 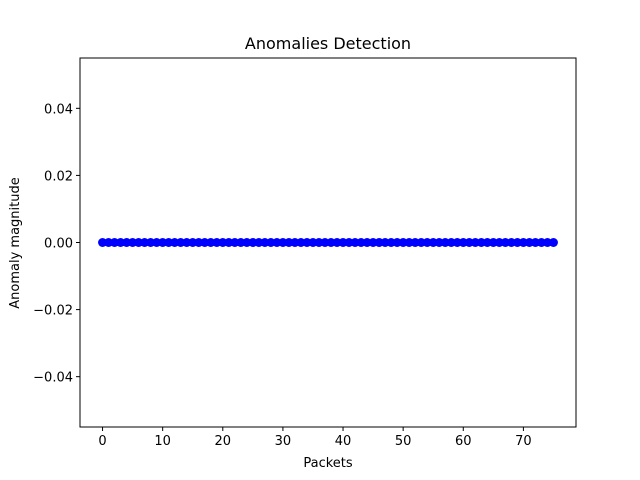 I want to click on data-series, so click(x=328, y=242).